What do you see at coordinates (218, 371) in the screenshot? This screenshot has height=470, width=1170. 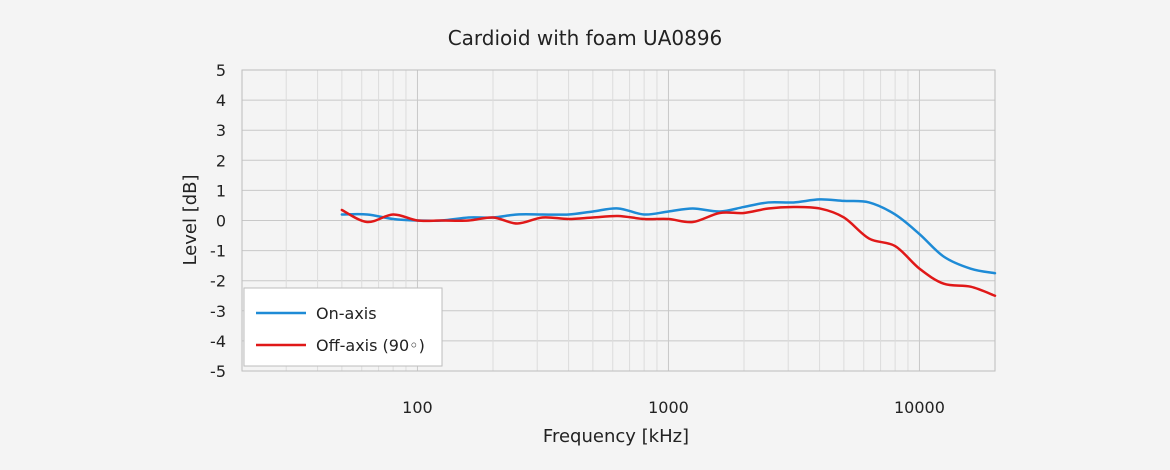 I see `y-tick-label: -5` at bounding box center [218, 371].